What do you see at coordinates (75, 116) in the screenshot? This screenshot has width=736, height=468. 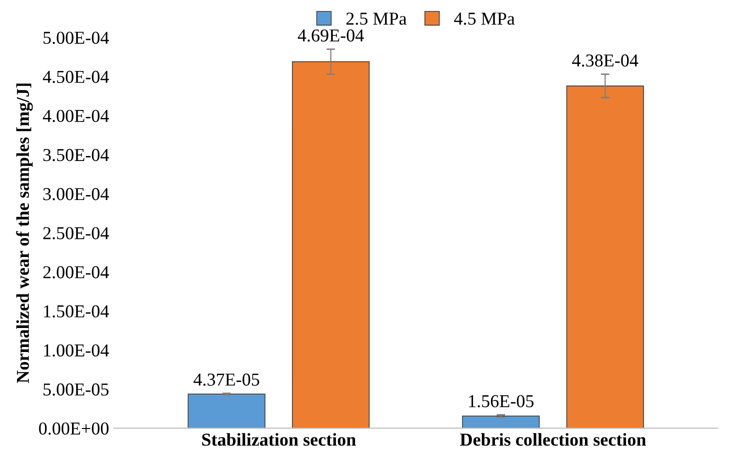 I see `y-tick-label: 4.00E-04` at bounding box center [75, 116].